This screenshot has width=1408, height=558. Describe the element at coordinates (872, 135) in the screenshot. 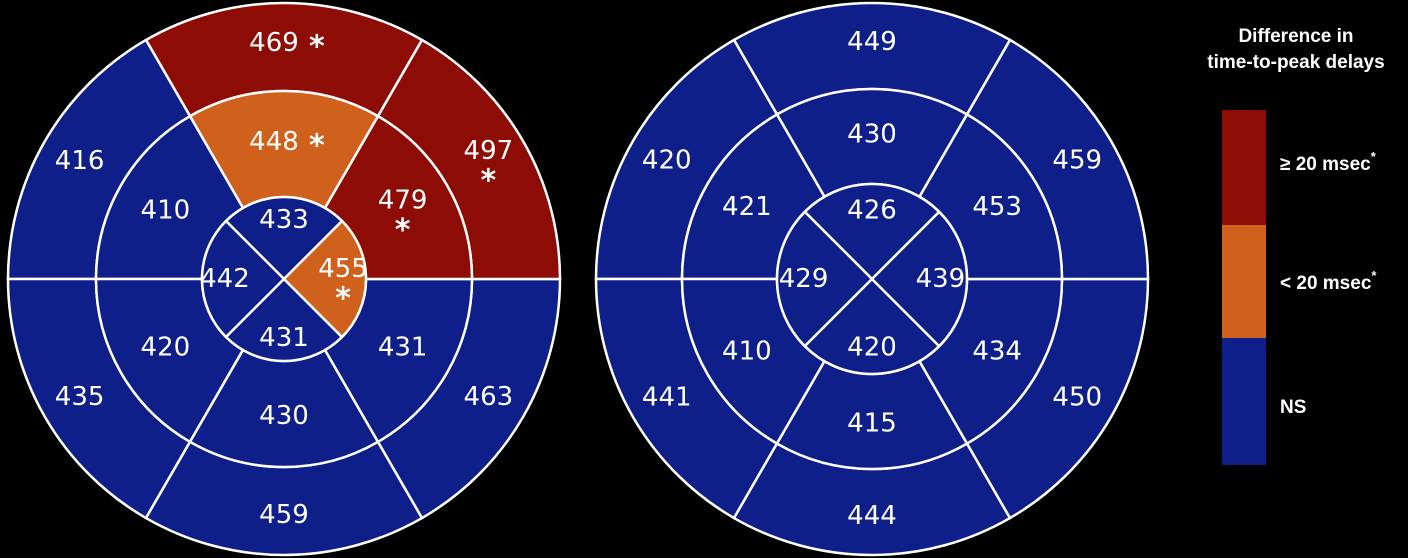

I see `right-bullseye-mid-anterior-value: 430` at that location.